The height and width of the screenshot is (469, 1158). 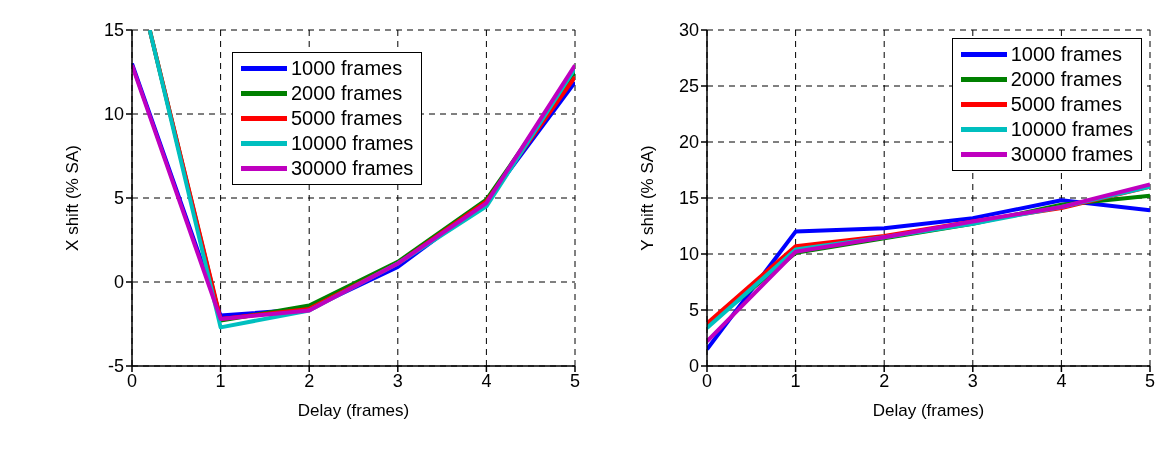 What do you see at coordinates (648, 198) in the screenshot?
I see `y-axis-title: Y shift (% SA)` at bounding box center [648, 198].